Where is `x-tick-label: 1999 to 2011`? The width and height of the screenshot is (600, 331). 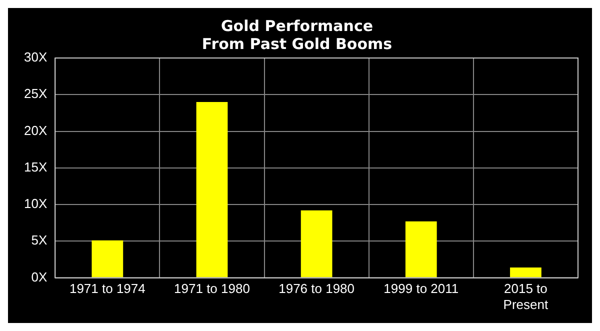
x-tick-label: 1999 to 2011 is located at coordinates (421, 288).